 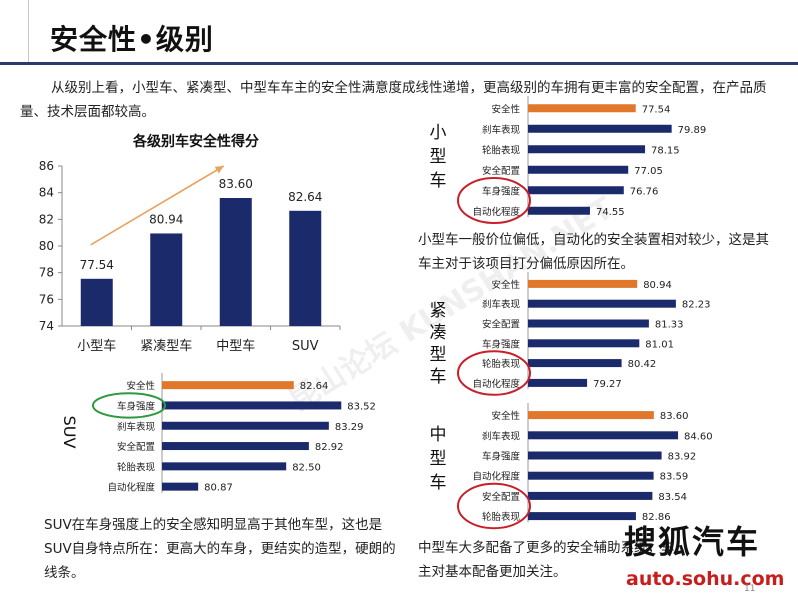 I want to click on mid-category-label: 安全配置, so click(x=501, y=497).